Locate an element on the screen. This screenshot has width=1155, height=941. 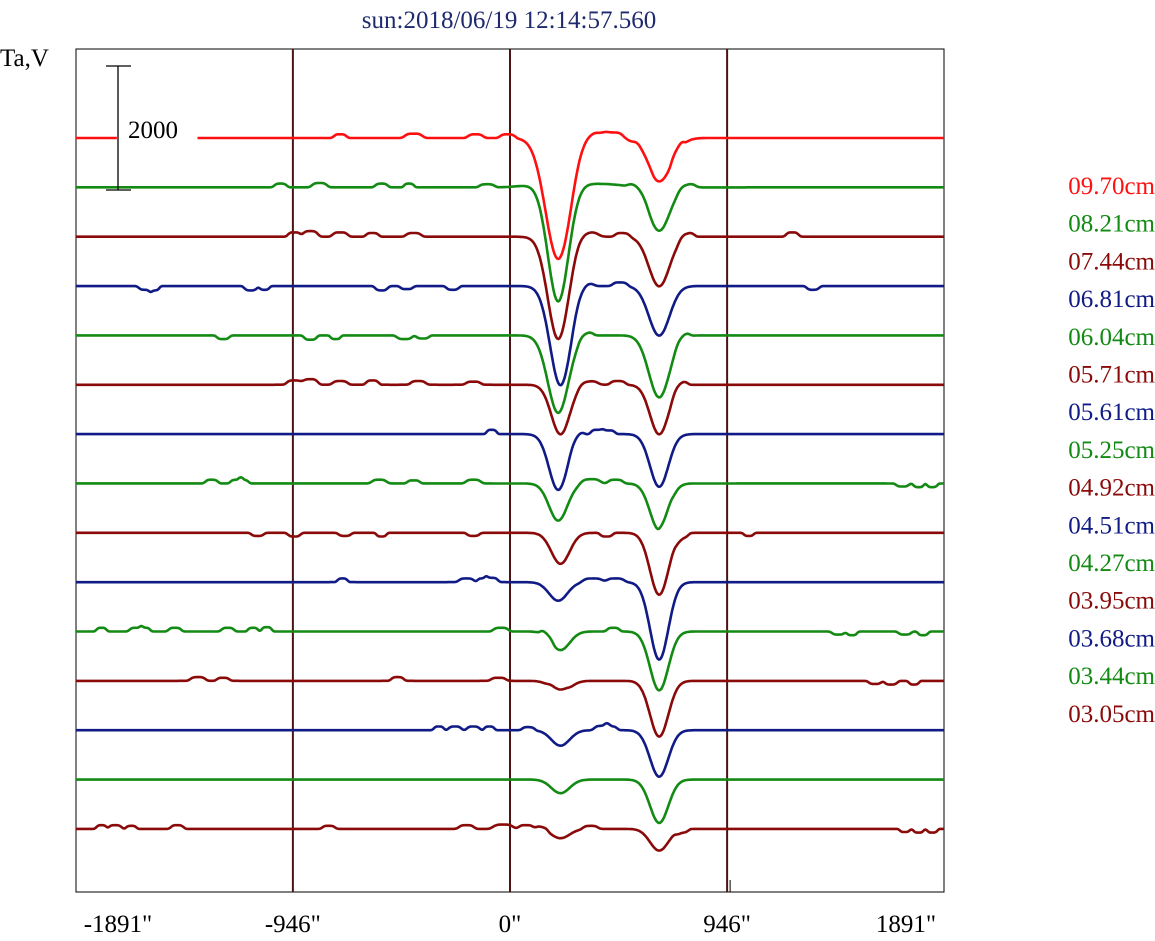
trace-06.04cm is located at coordinates (510, 373).